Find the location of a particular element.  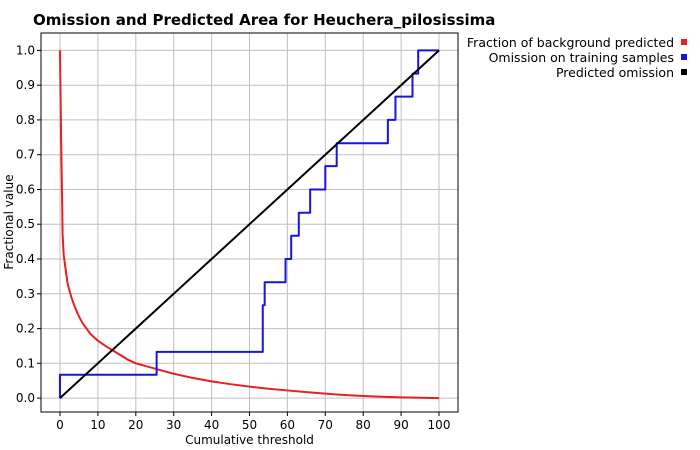

legend-label: Predicted omission is located at coordinates (615, 72).